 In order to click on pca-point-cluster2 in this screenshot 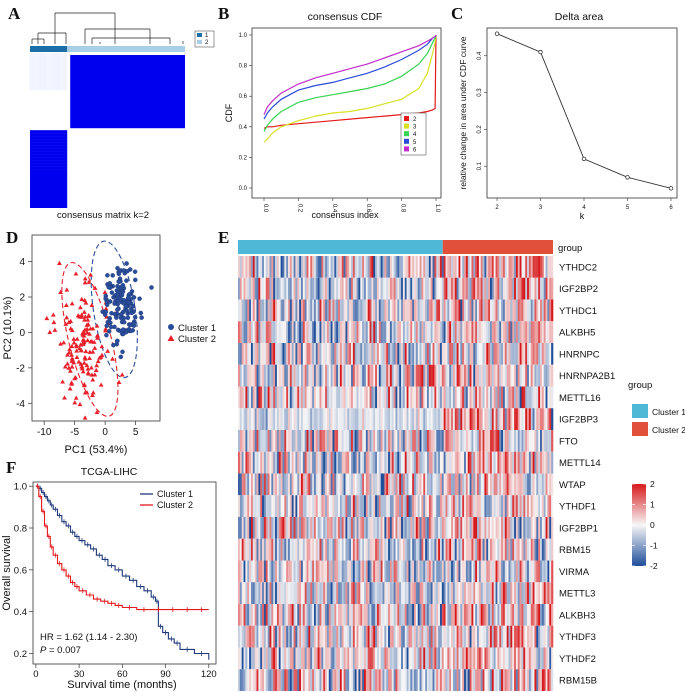, I will do `click(84, 362)`.